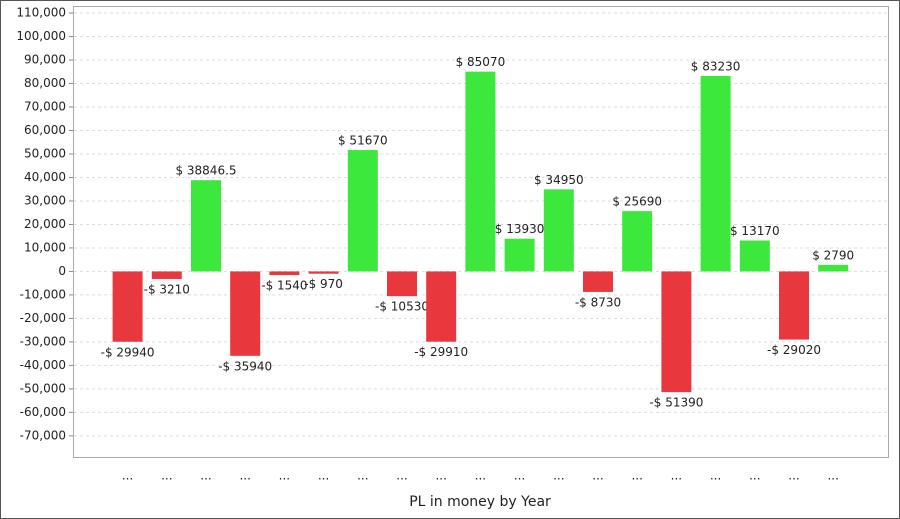 The height and width of the screenshot is (519, 900). I want to click on y-tick-label: -70,000, so click(43, 435).